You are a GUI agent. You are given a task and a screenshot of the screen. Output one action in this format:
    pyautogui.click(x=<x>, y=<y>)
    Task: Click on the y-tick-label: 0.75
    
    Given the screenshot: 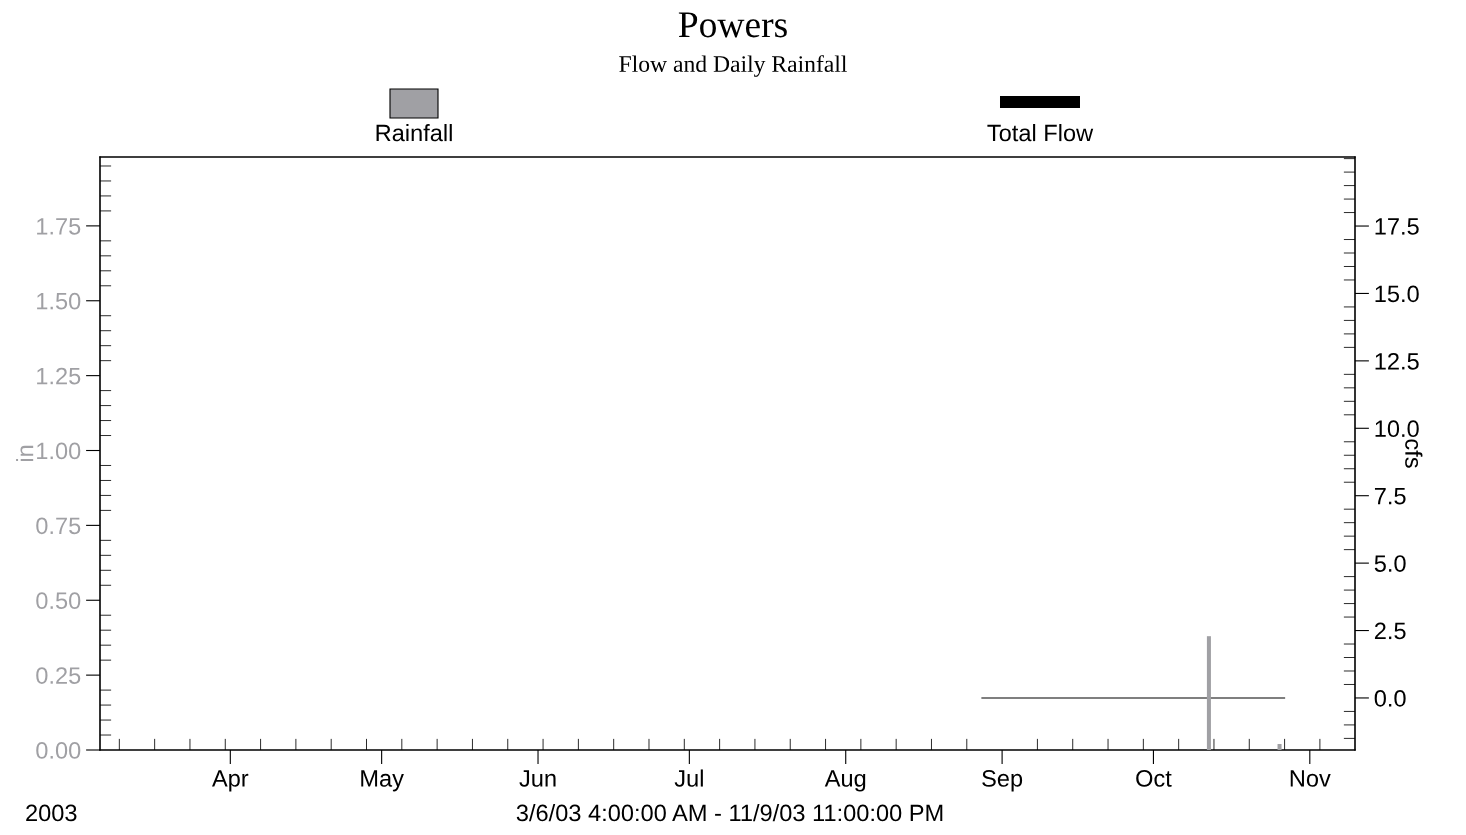 What is the action you would take?
    pyautogui.click(x=58, y=526)
    